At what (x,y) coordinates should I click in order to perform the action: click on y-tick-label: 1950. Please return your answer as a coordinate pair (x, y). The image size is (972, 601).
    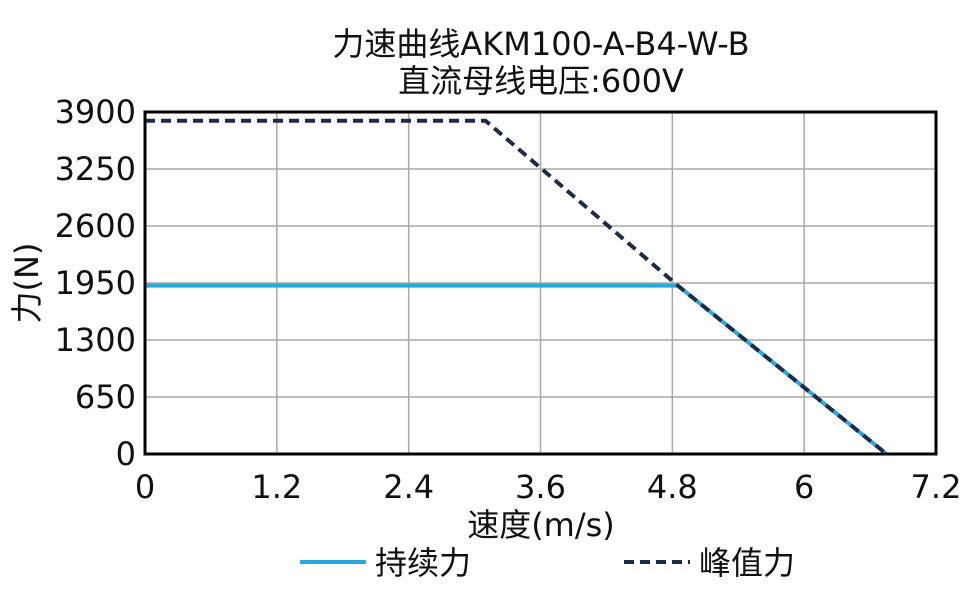
    Looking at the image, I should click on (95, 283).